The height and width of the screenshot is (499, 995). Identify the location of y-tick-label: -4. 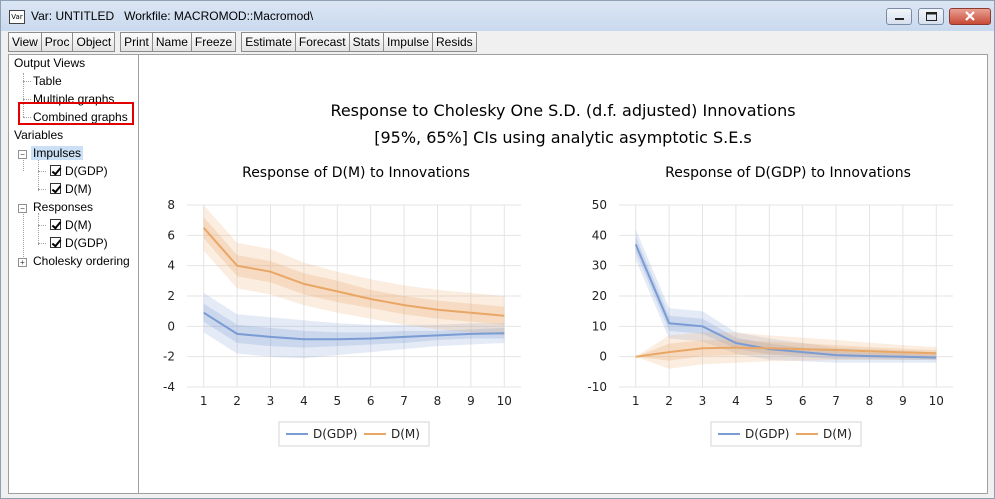
(169, 387).